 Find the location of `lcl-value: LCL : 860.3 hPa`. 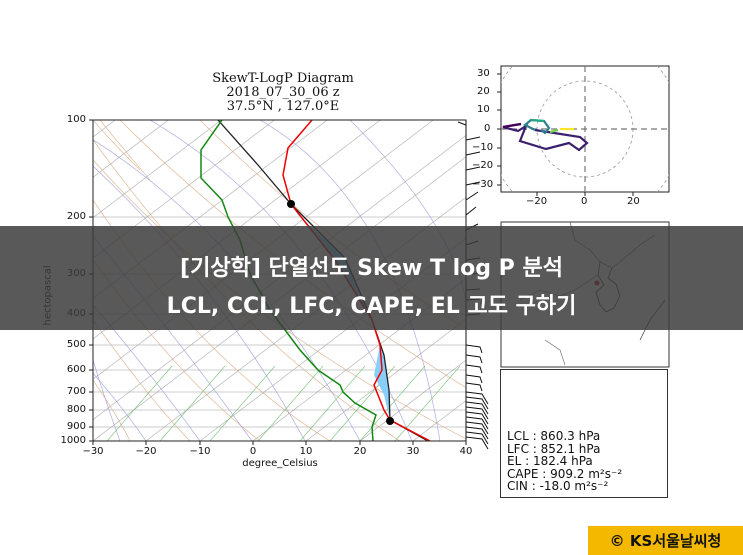

lcl-value: LCL : 860.3 hPa is located at coordinates (554, 436).